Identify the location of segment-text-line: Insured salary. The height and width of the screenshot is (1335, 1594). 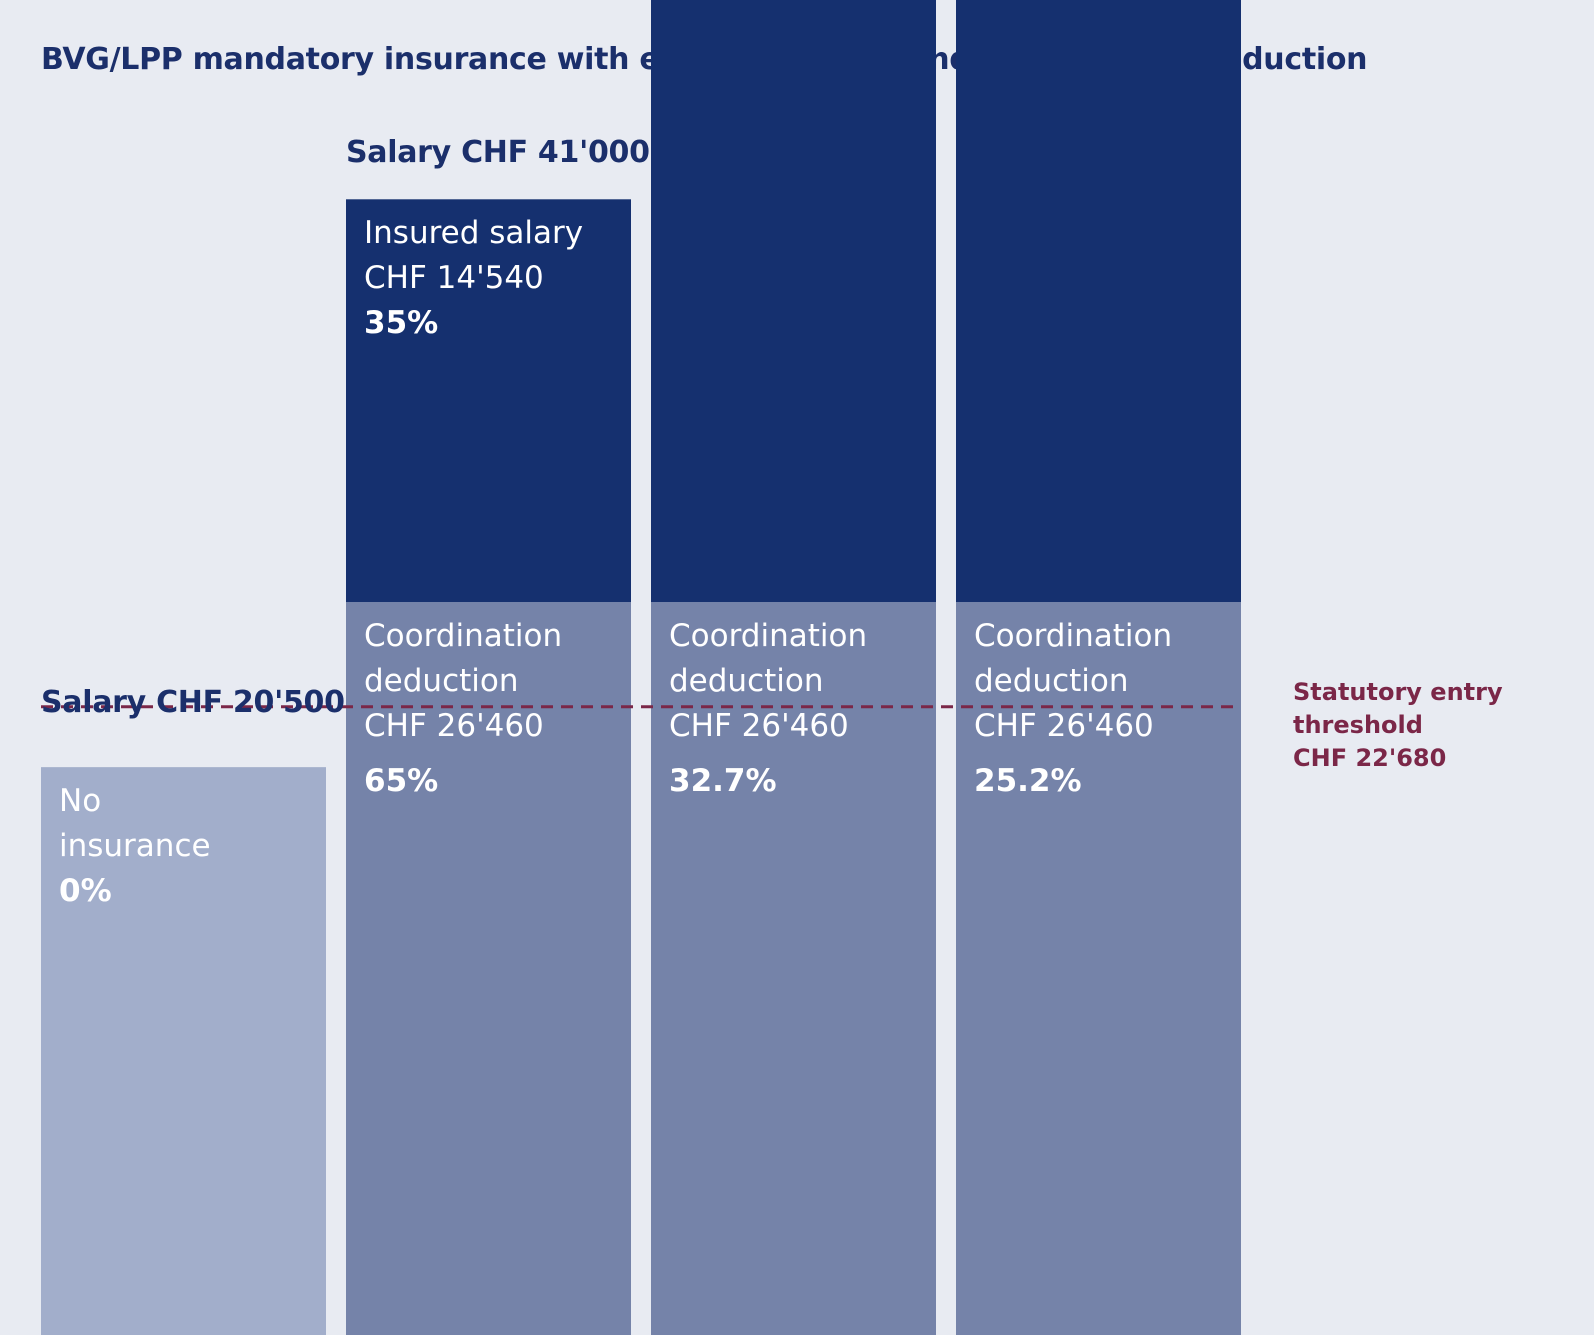
(474, 233).